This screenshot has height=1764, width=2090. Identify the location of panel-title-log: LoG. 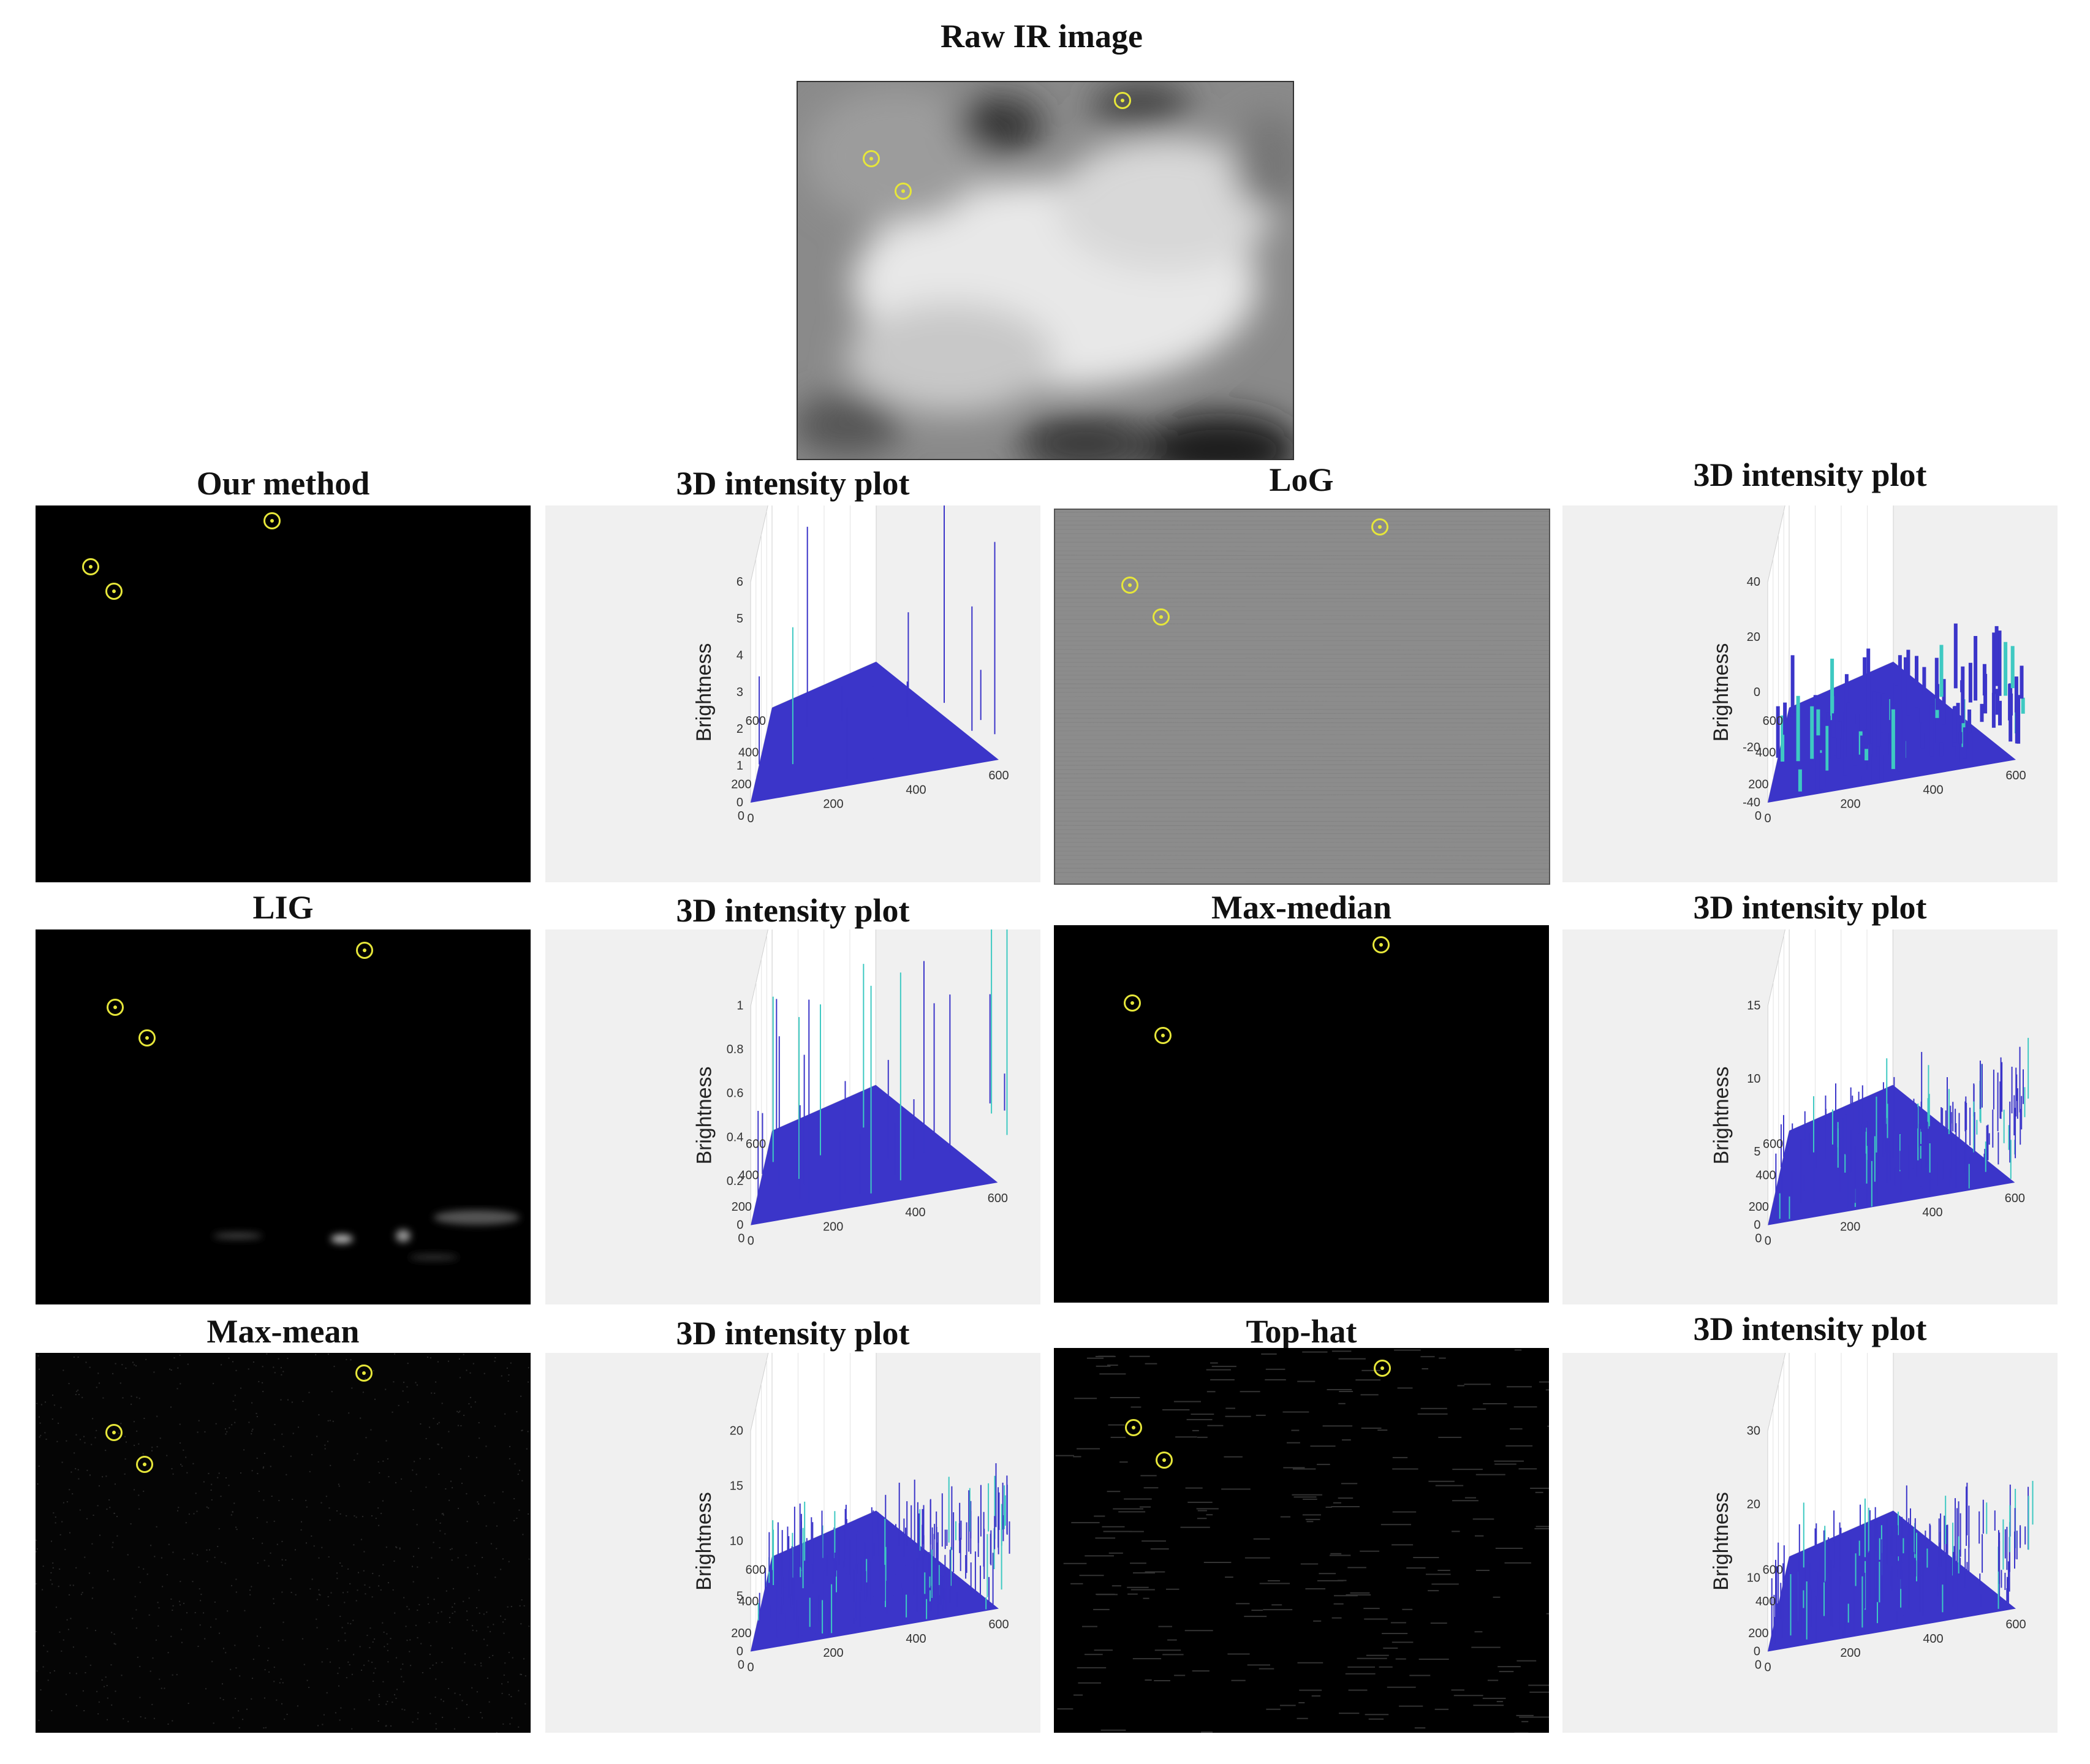
(1302, 479).